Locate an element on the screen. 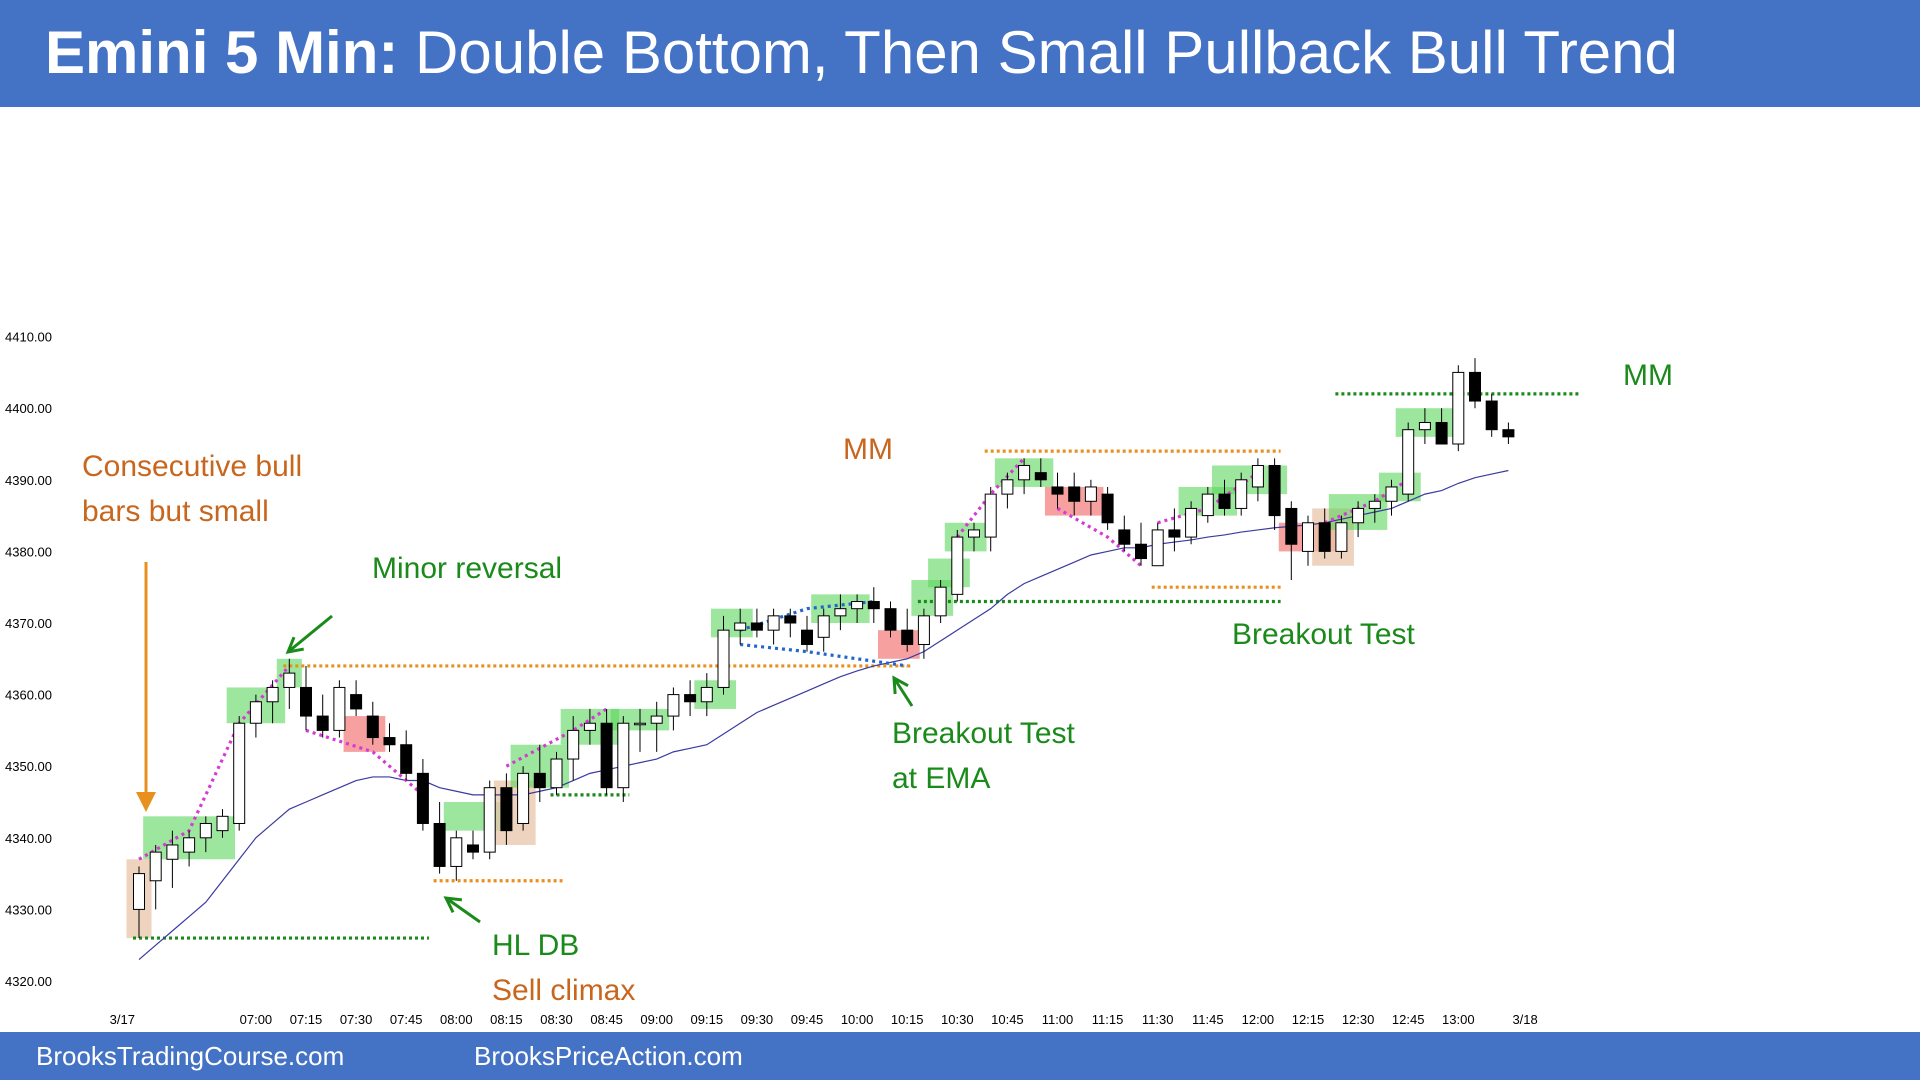  x-tick-label: 3/18 is located at coordinates (1524, 1019).